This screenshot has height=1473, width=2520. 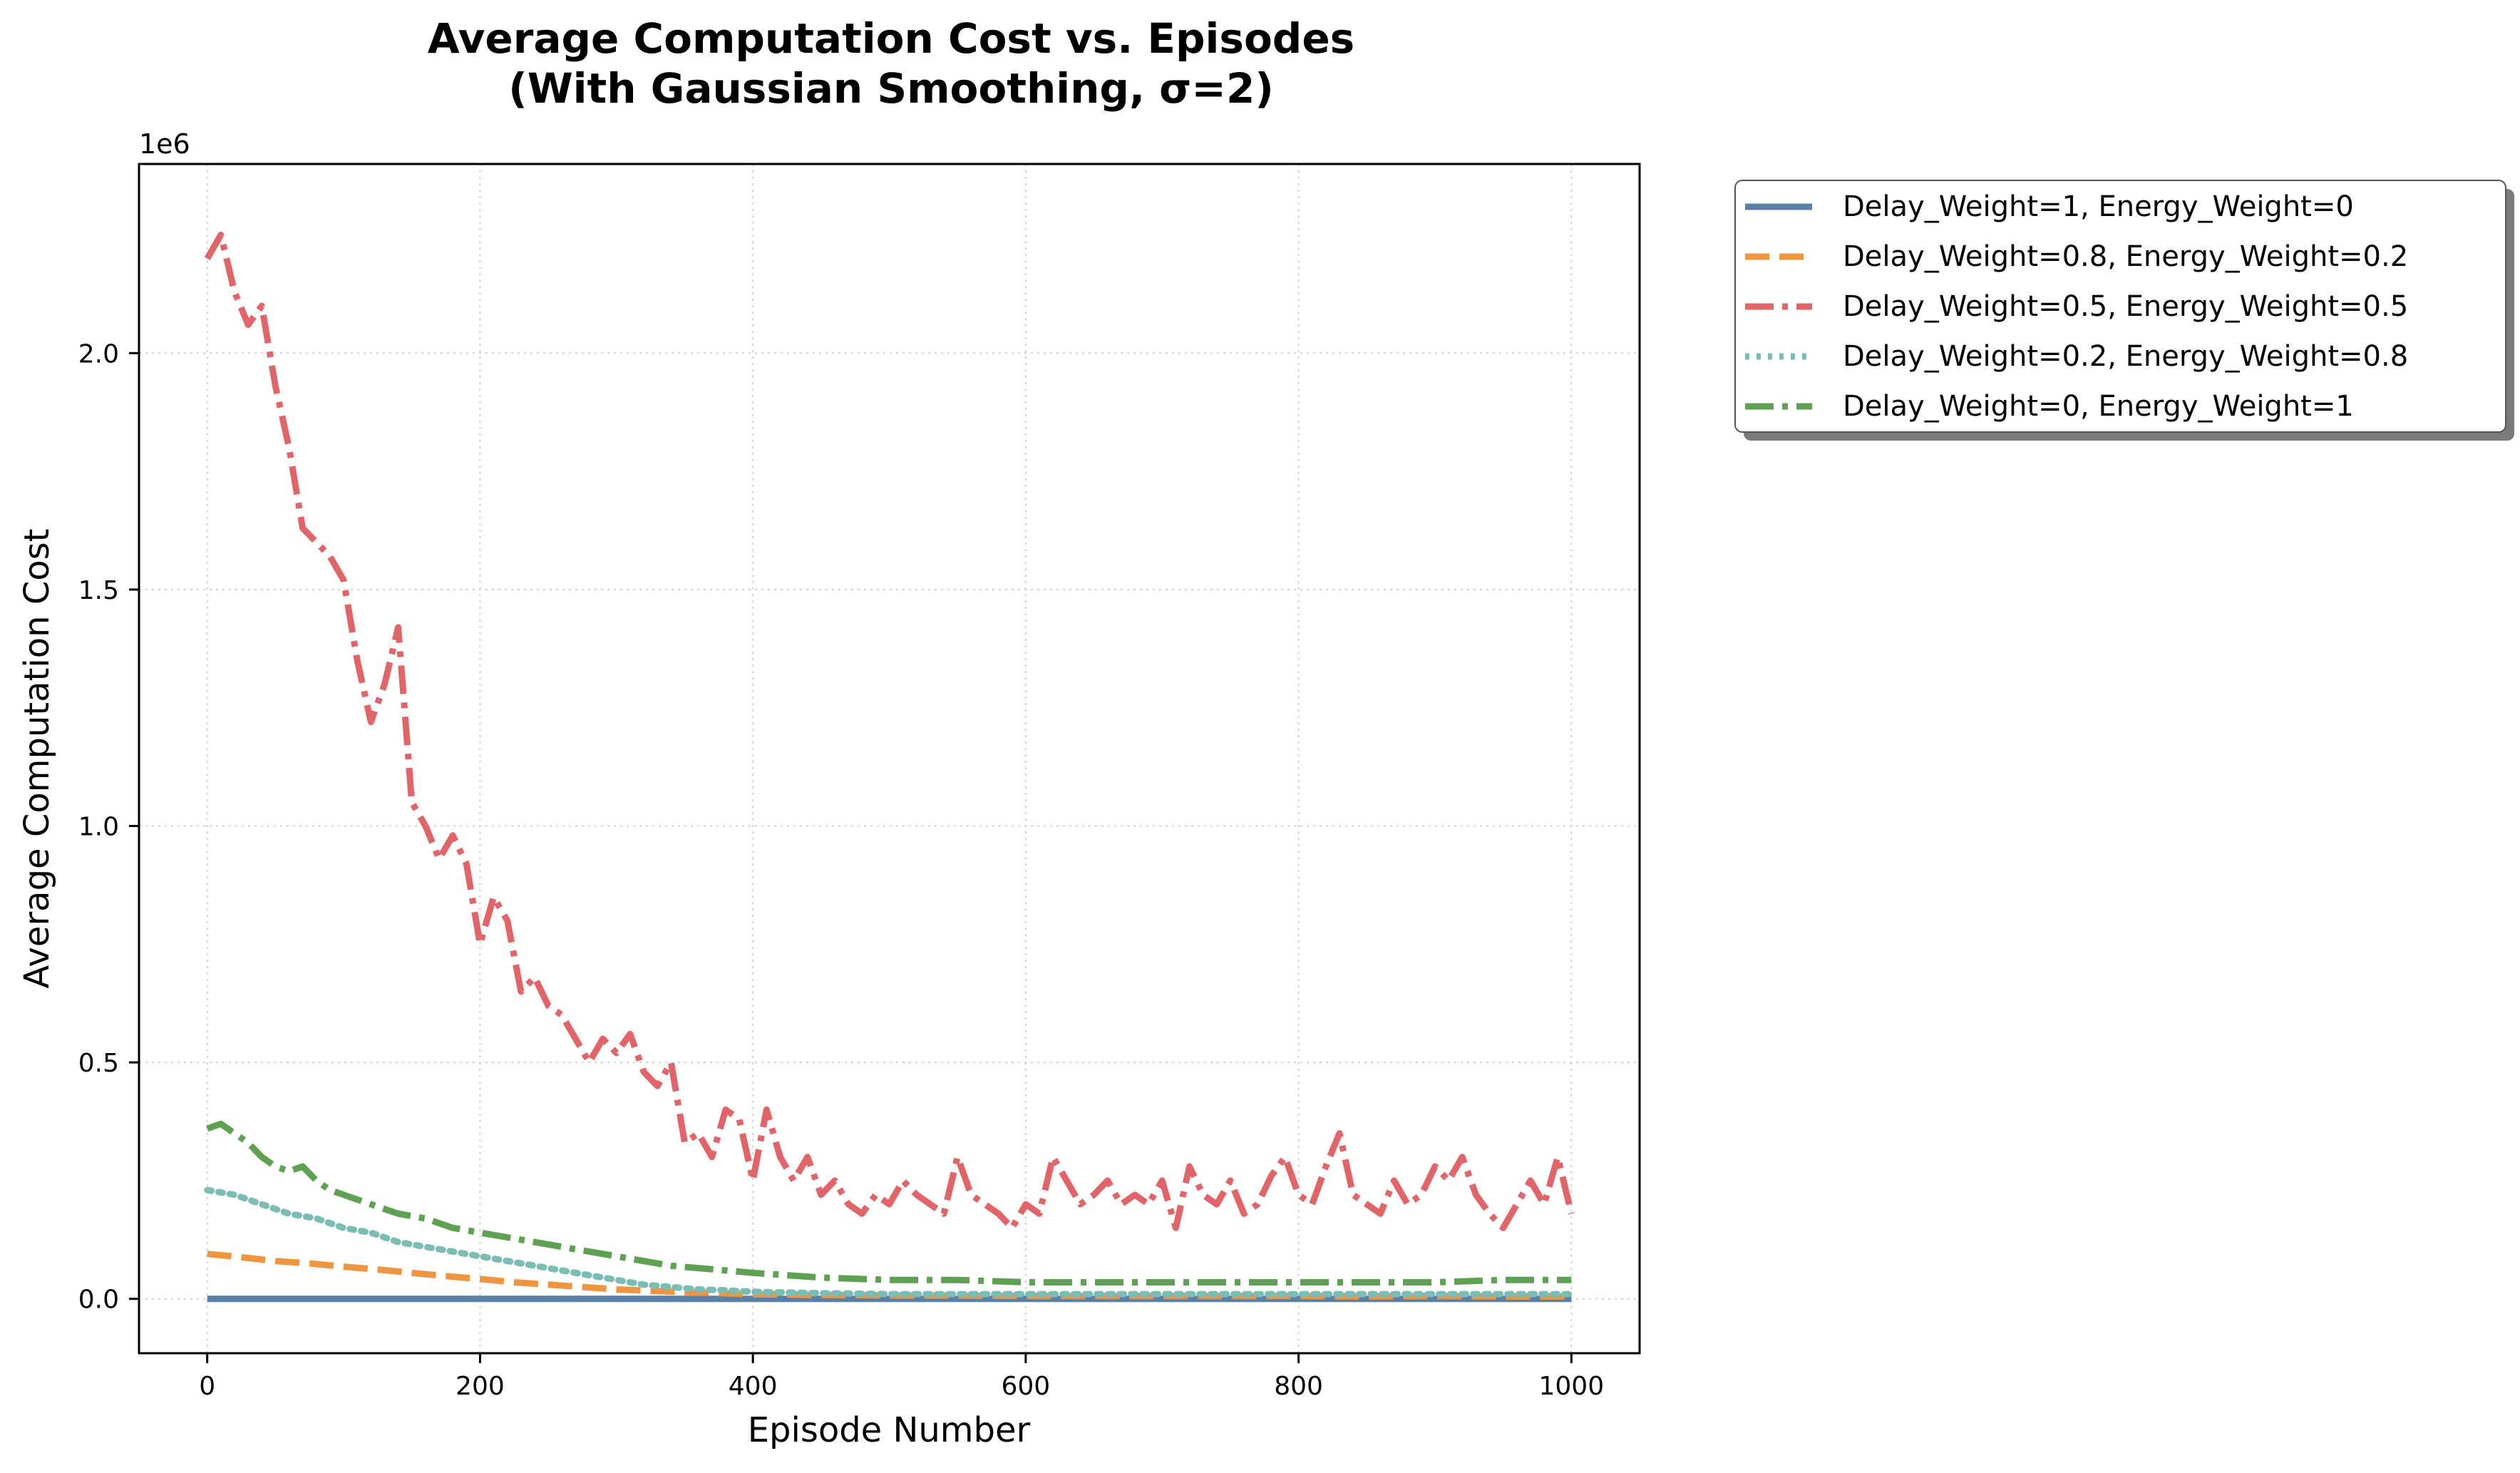 What do you see at coordinates (480, 1386) in the screenshot?
I see `x-tick-label: 200` at bounding box center [480, 1386].